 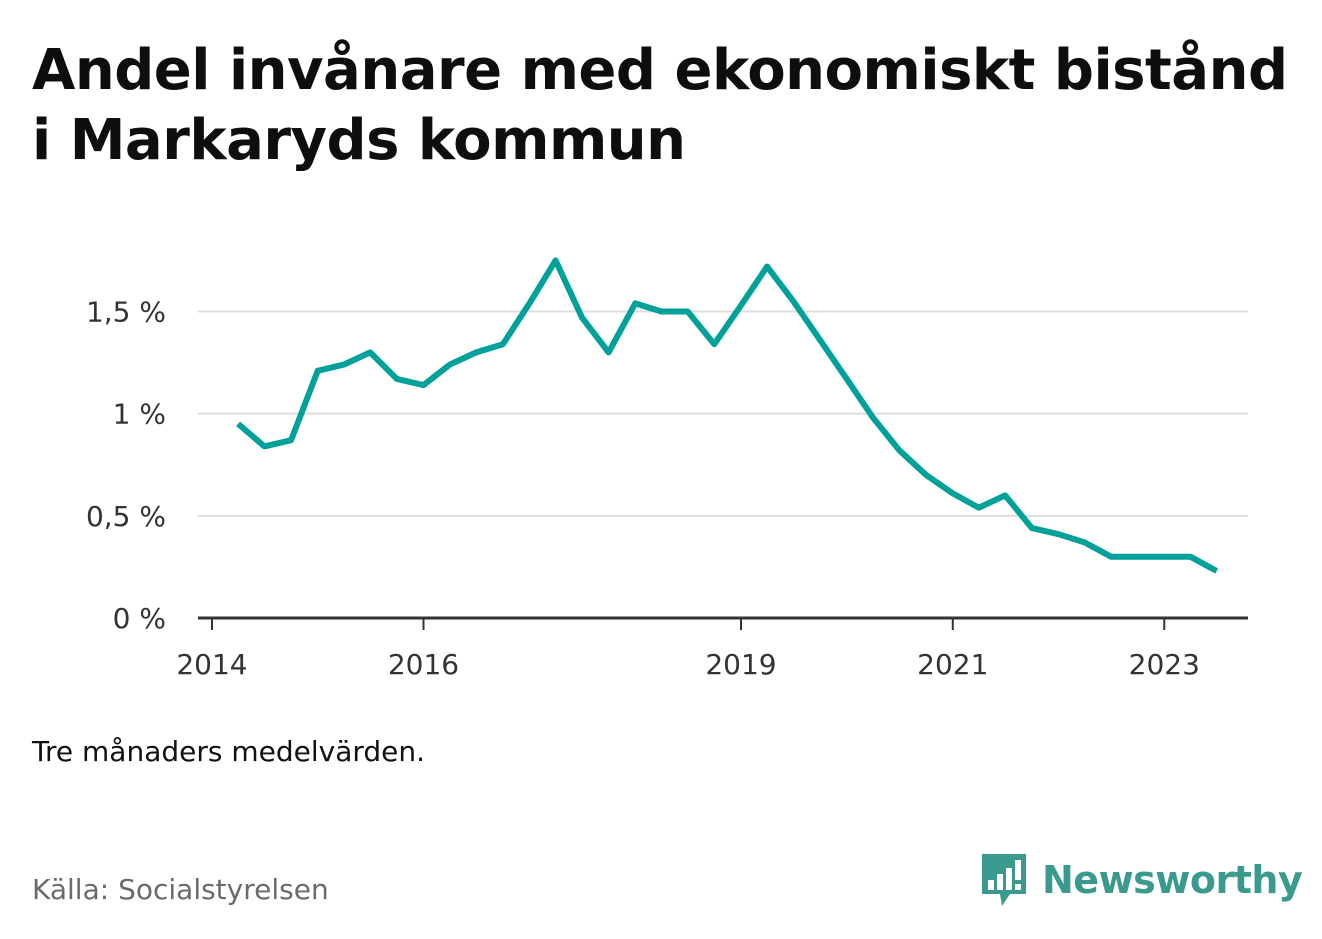 I want to click on y-tick-label: 1,5 %, so click(x=126, y=312).